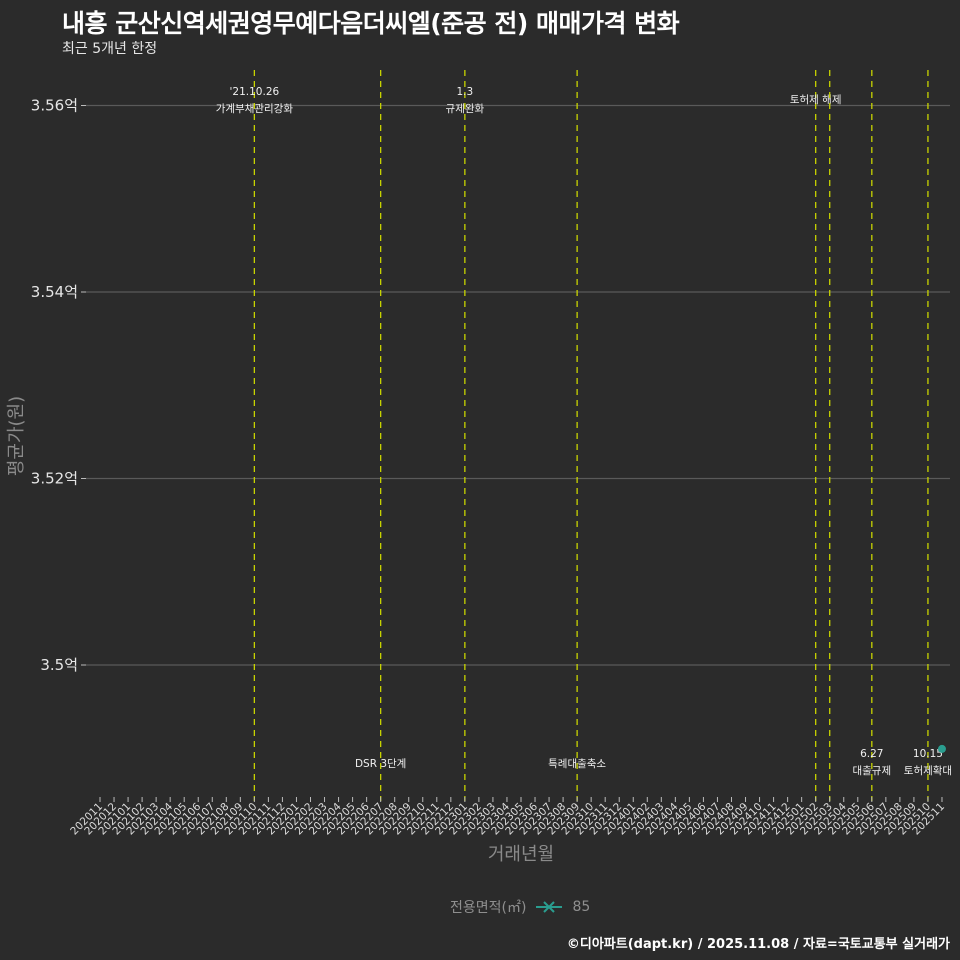 The image size is (960, 960). I want to click on y-tick-label: 3.5억, so click(59, 665).